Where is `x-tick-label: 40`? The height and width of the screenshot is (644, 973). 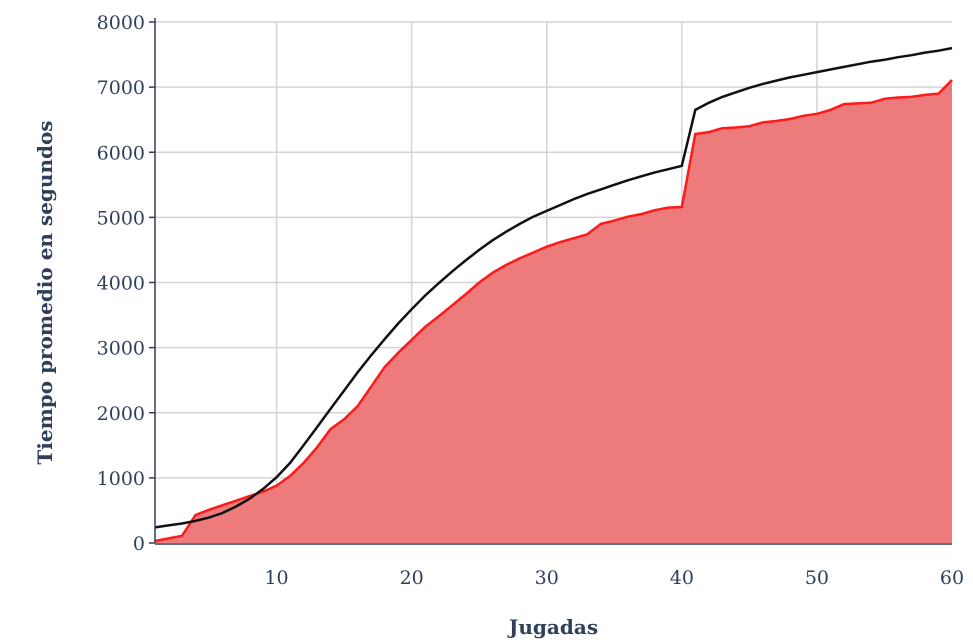 x-tick-label: 40 is located at coordinates (682, 578).